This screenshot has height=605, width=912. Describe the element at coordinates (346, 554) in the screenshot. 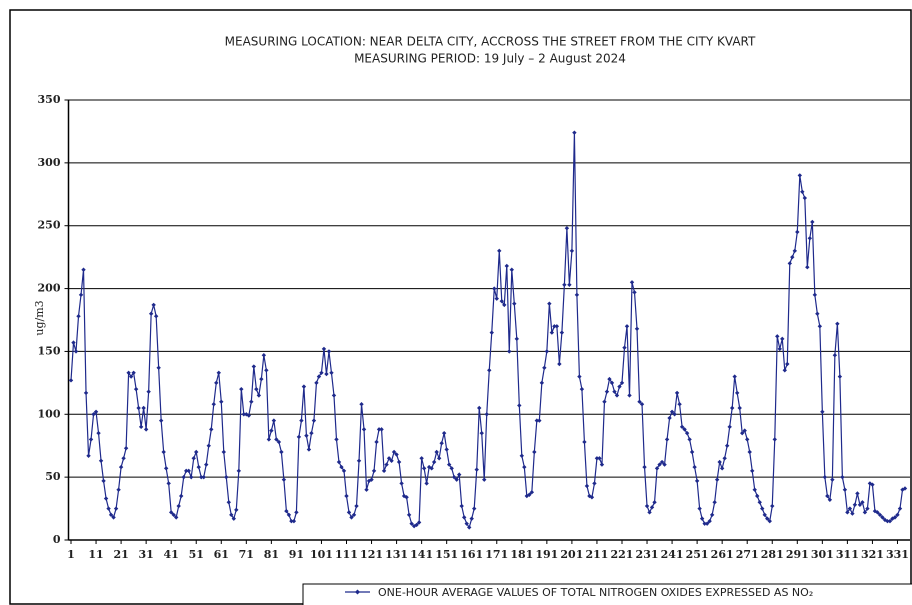

I see `x-tick-label: 111` at that location.